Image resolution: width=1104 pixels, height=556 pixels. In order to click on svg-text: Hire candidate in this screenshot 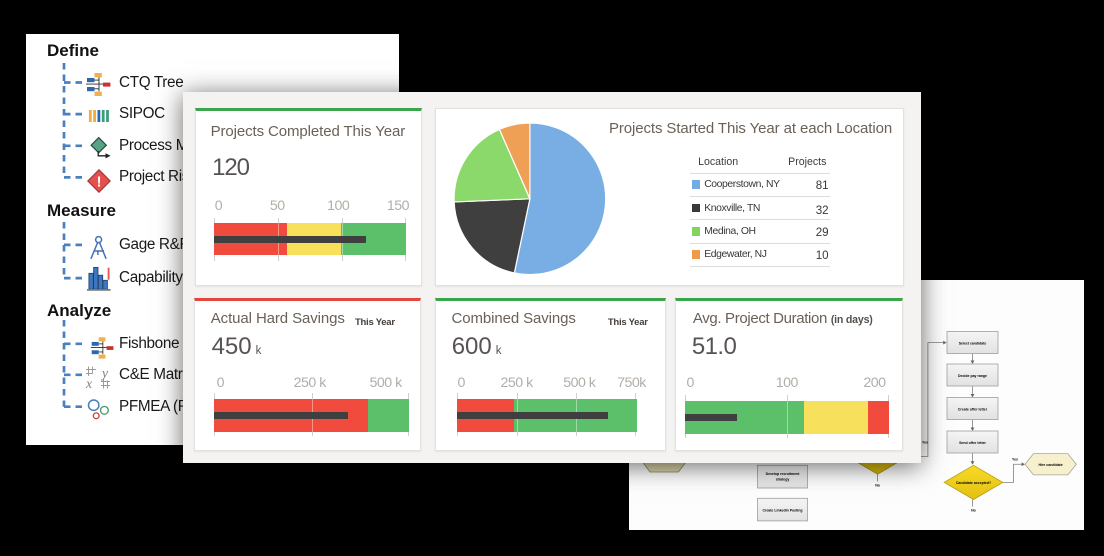, I will do `click(1051, 465)`.